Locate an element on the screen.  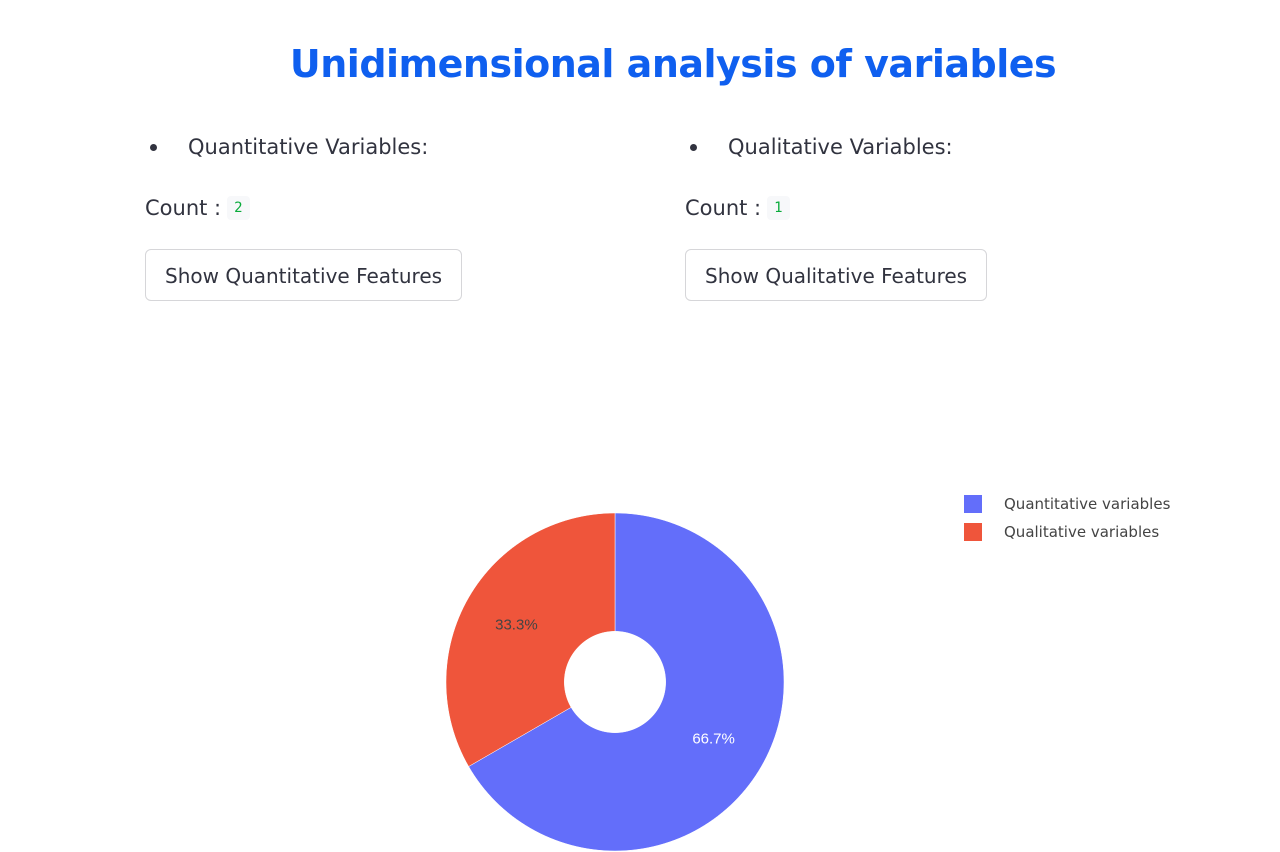
qualitative-bullet: Qualitative Variables: is located at coordinates (836, 147).